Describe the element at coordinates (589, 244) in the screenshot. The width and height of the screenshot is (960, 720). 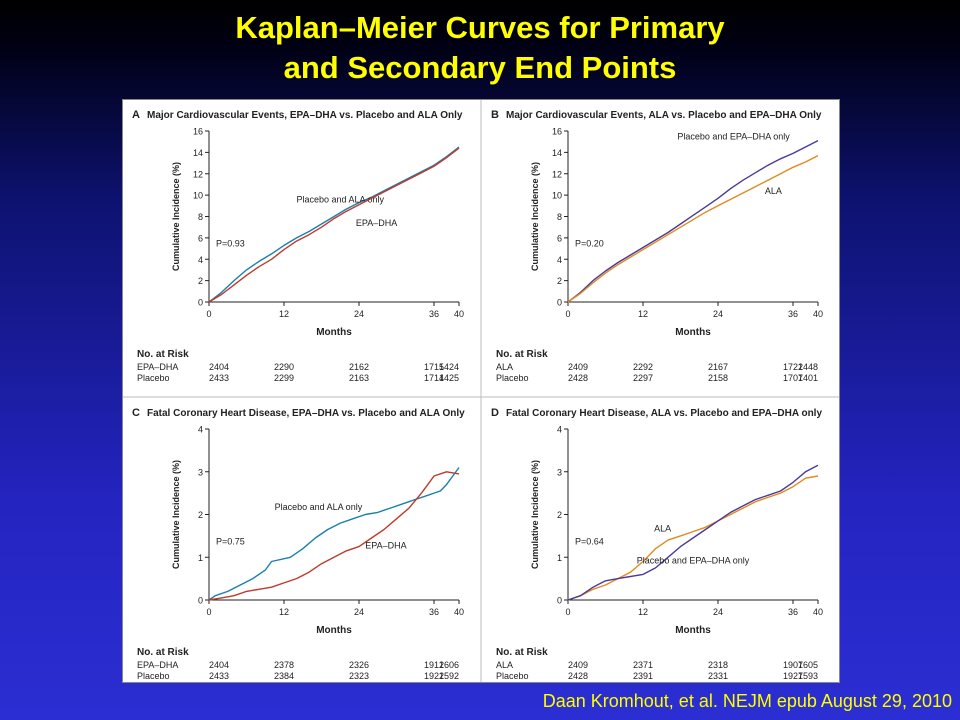
I see `panel-b-p-value: P=0.20` at that location.